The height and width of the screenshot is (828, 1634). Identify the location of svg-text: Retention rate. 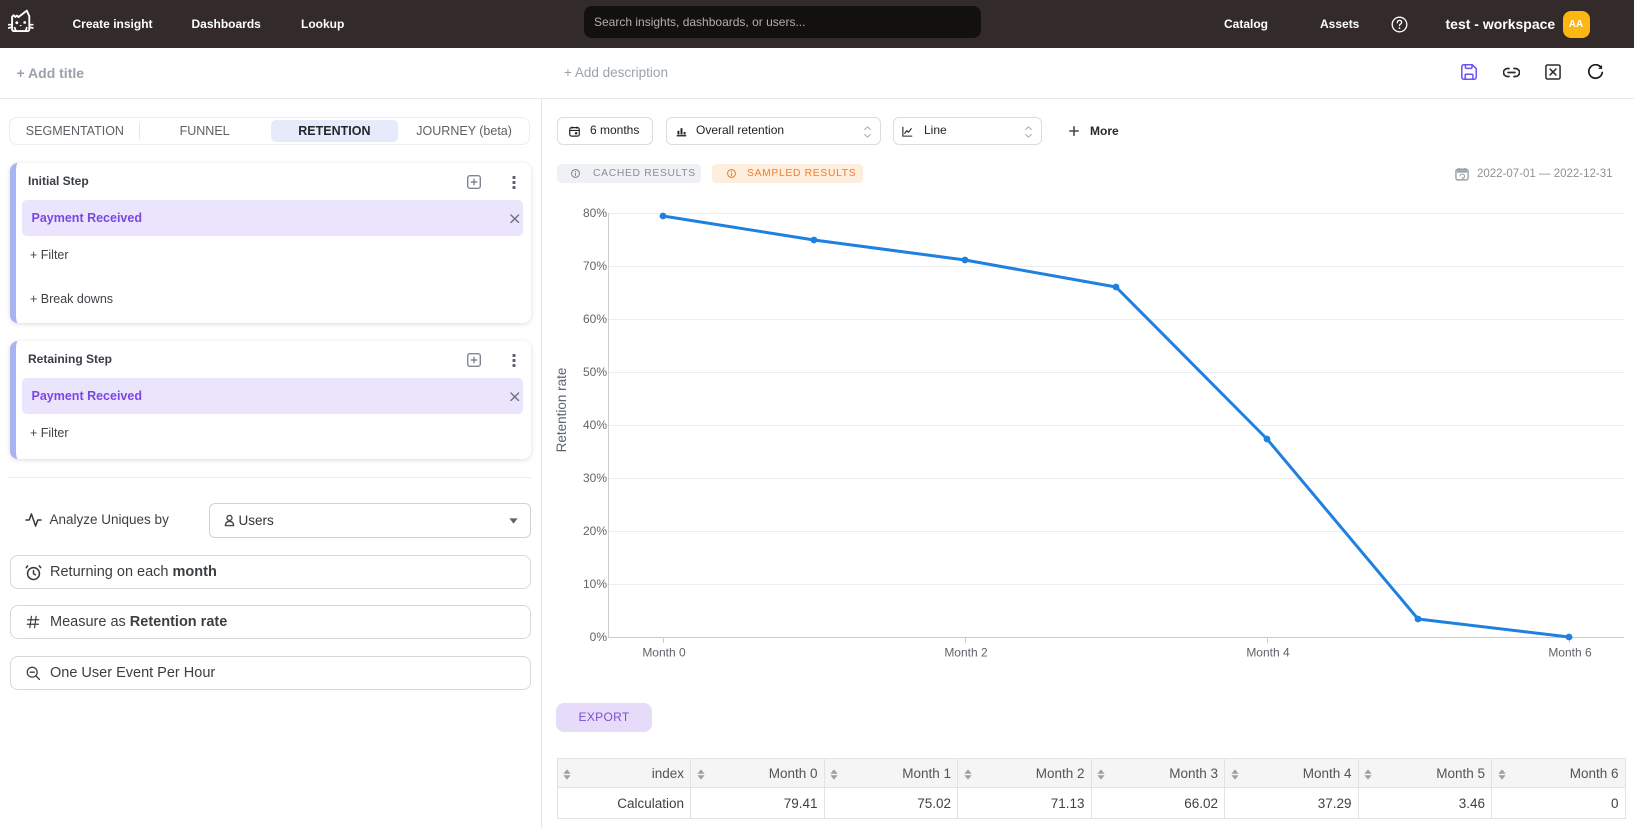
(561, 410).